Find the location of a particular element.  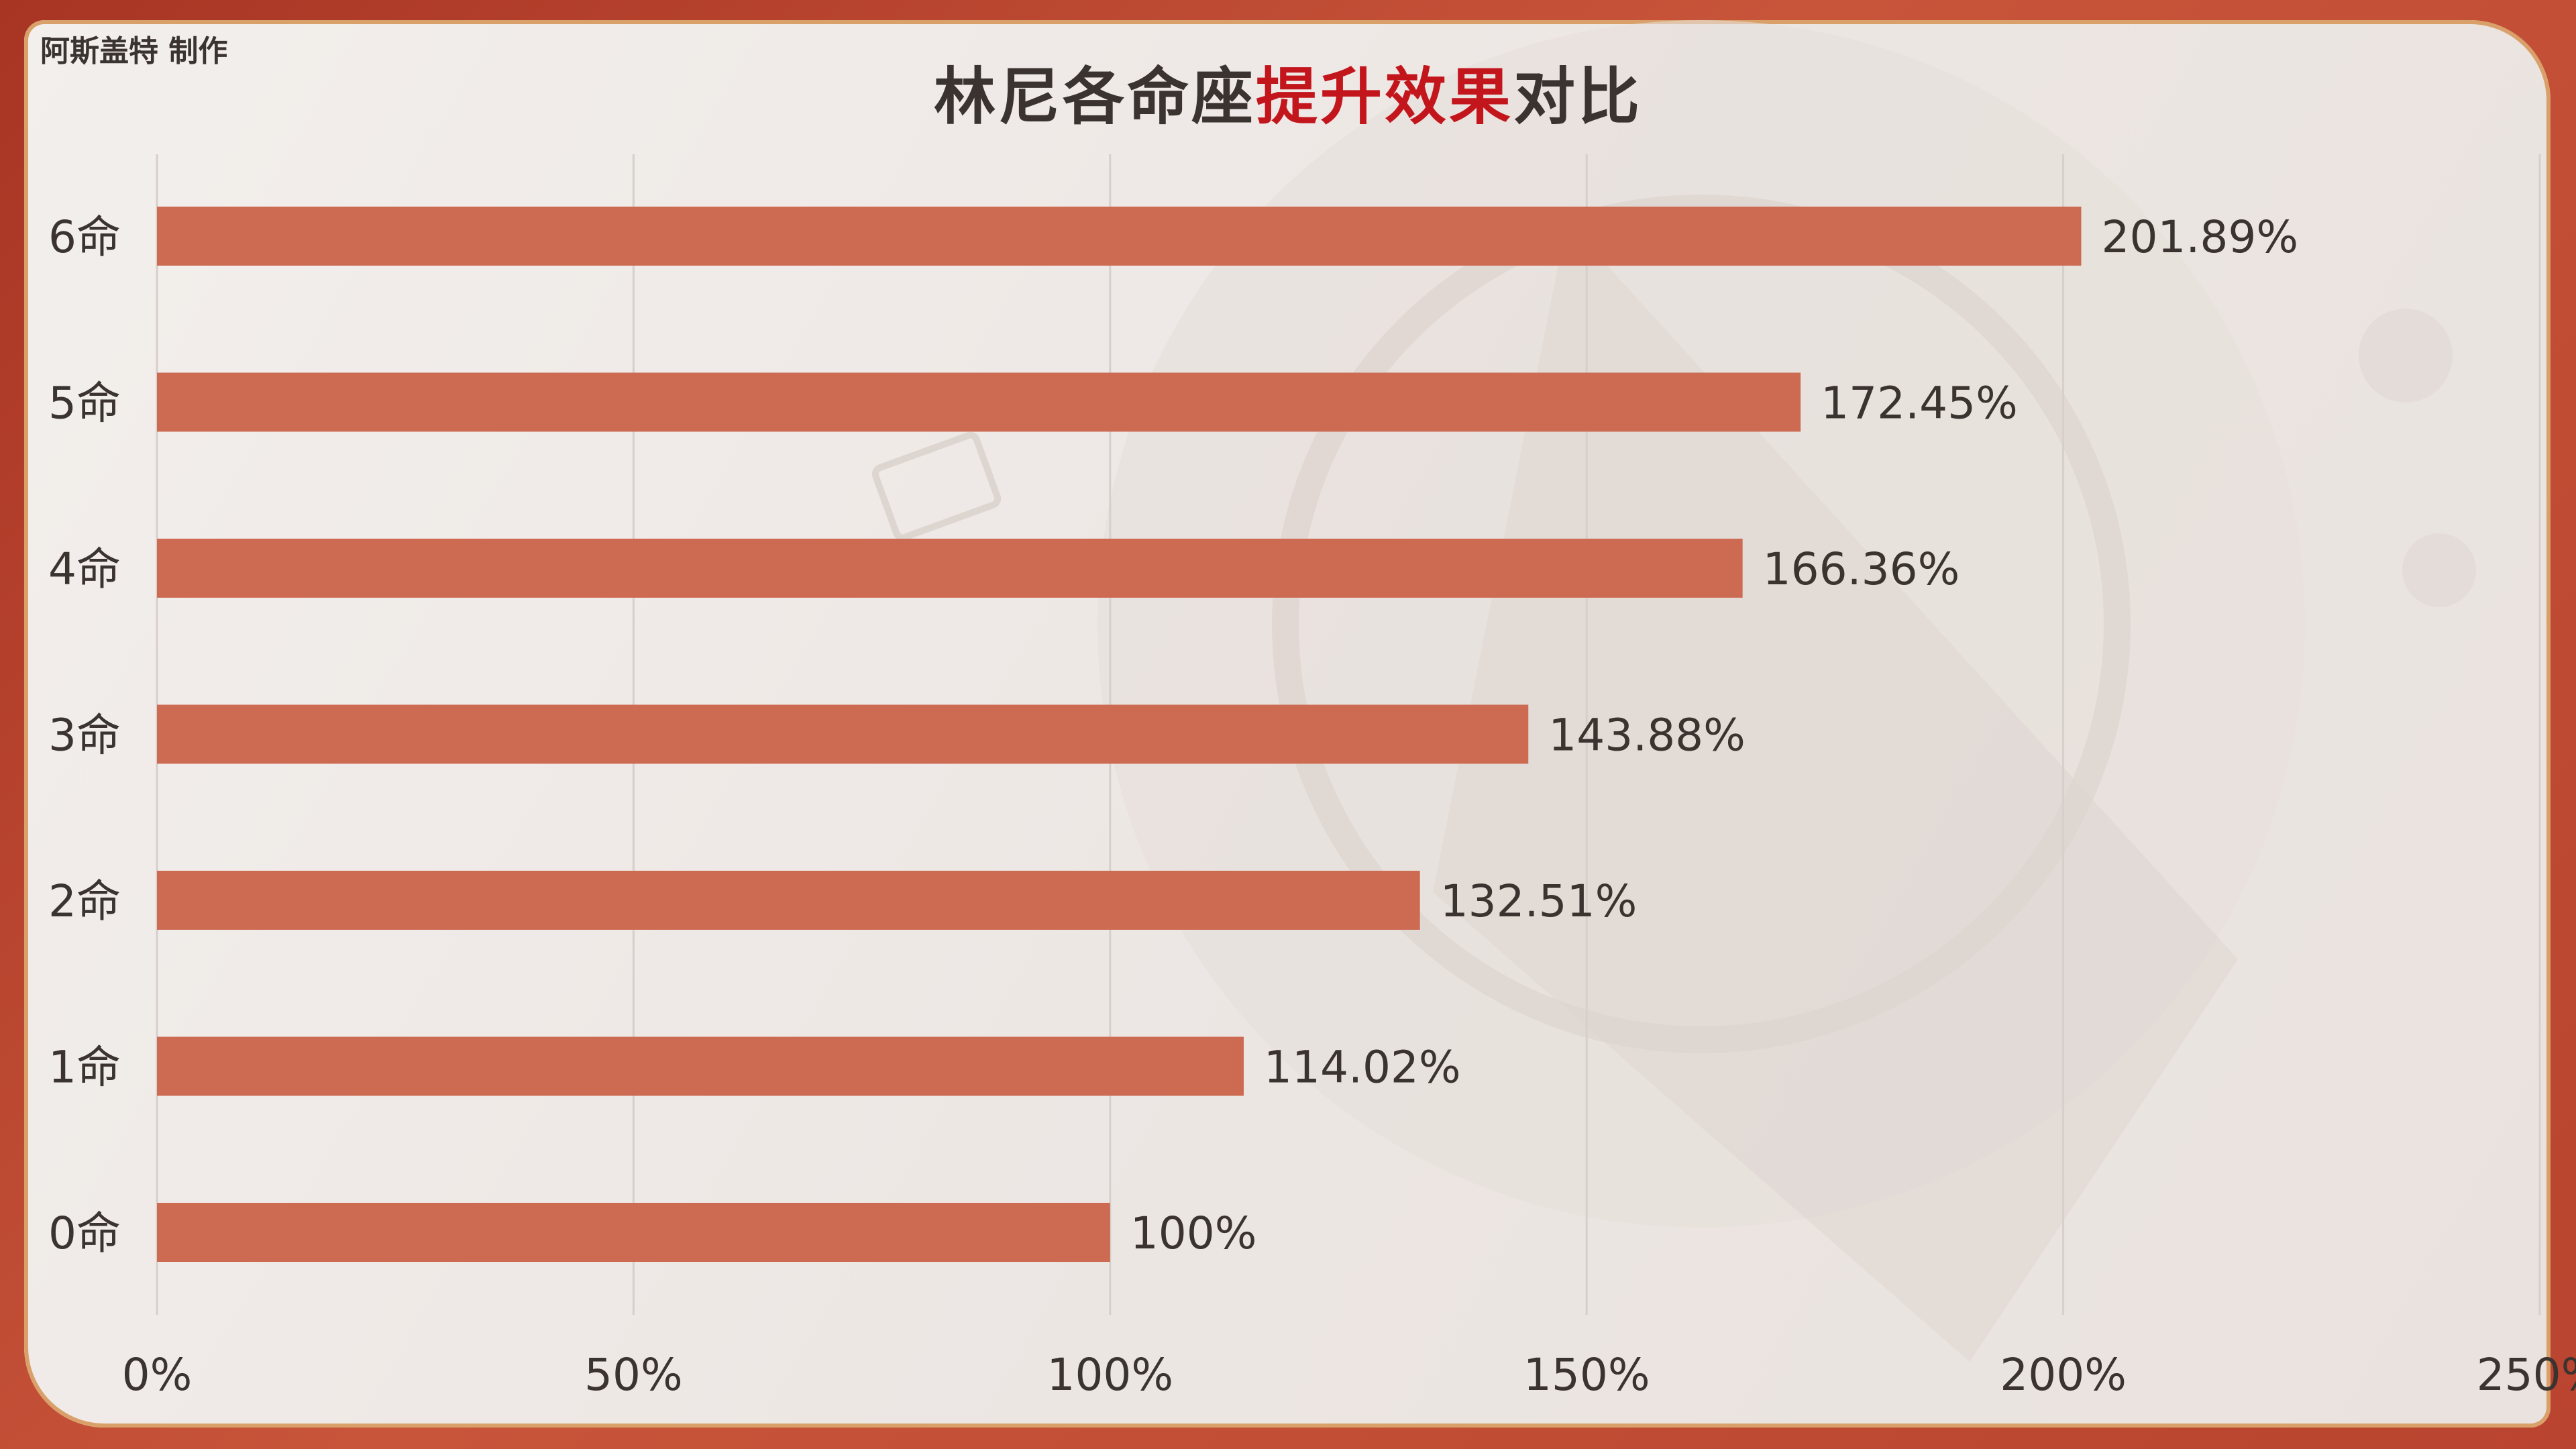

title-highlight: 提升效果 is located at coordinates (1384, 97).